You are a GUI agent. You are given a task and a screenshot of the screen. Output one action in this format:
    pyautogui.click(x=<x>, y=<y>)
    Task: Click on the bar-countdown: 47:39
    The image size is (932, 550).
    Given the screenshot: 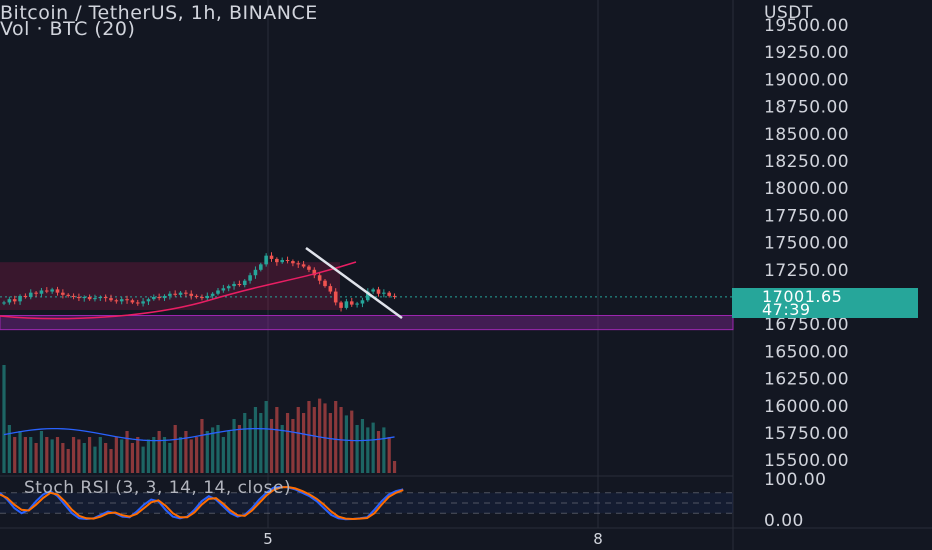 What is the action you would take?
    pyautogui.click(x=786, y=309)
    